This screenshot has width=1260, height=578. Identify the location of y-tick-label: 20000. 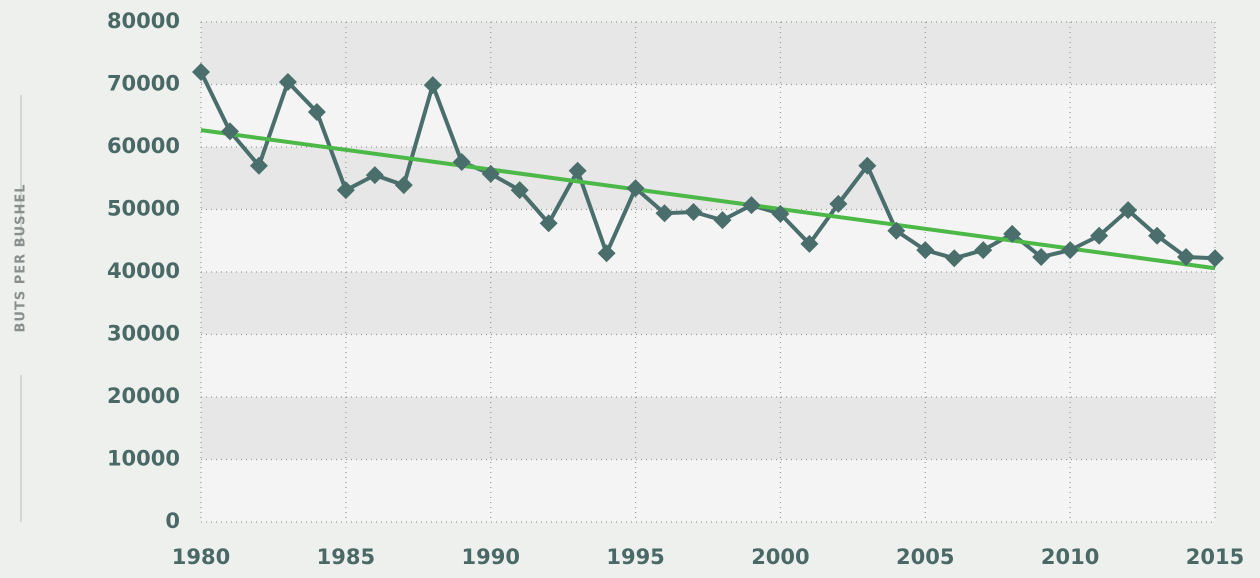
(143, 396).